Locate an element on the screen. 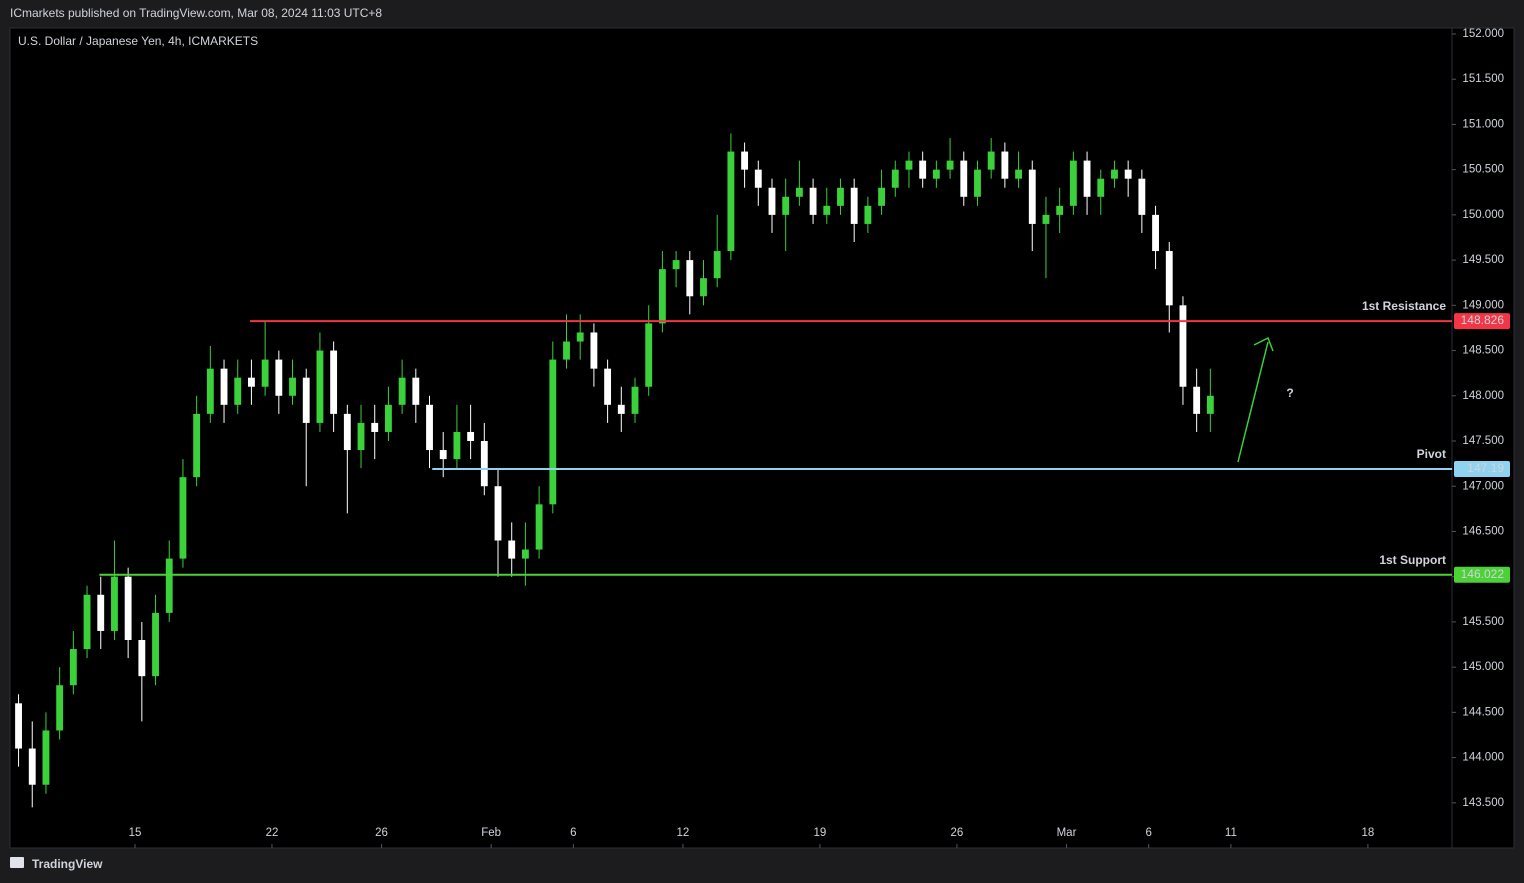  x-tick-label: 22 is located at coordinates (272, 833).